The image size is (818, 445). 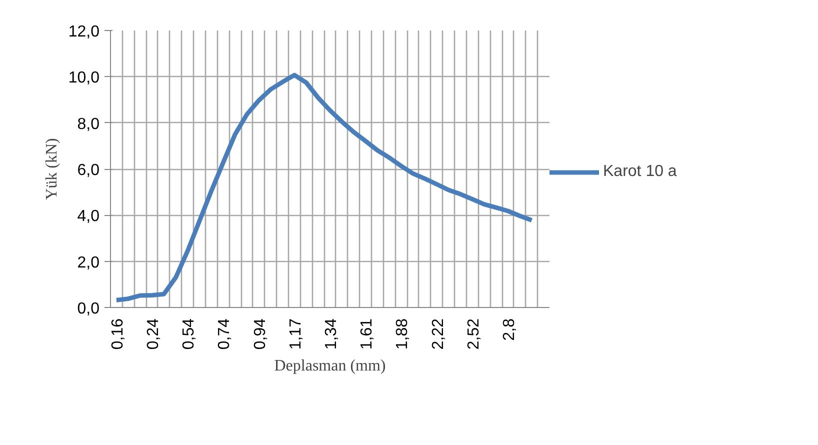 What do you see at coordinates (260, 334) in the screenshot?
I see `x-tick-label: 0,94` at bounding box center [260, 334].